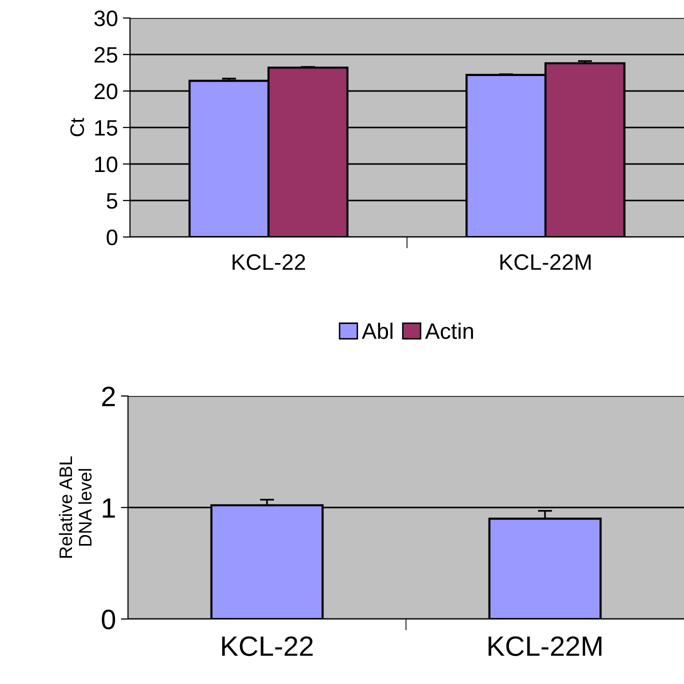 This screenshot has width=684, height=684. What do you see at coordinates (106, 164) in the screenshot?
I see `y-tick-label: 10` at bounding box center [106, 164].